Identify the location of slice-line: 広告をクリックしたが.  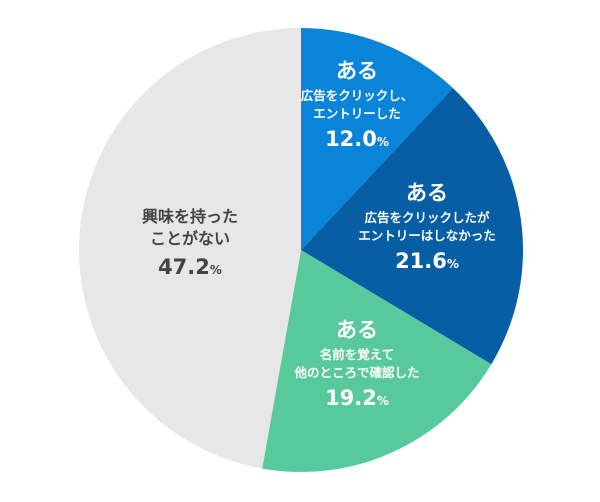
(427, 217).